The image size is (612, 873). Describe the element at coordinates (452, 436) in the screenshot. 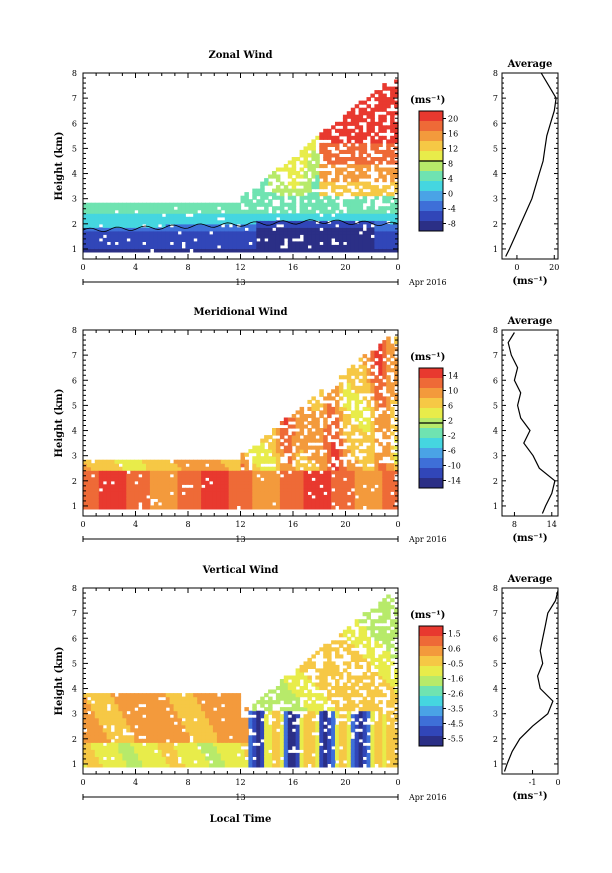

I see `colorbar-tick-label: -2` at that location.